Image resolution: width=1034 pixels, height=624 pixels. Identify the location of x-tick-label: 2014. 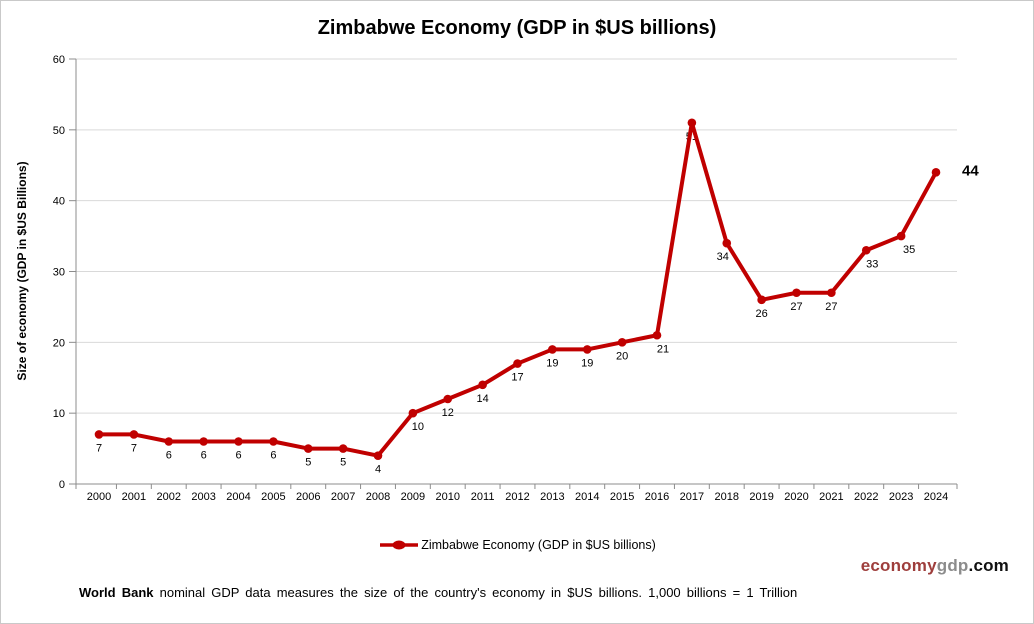
(587, 497).